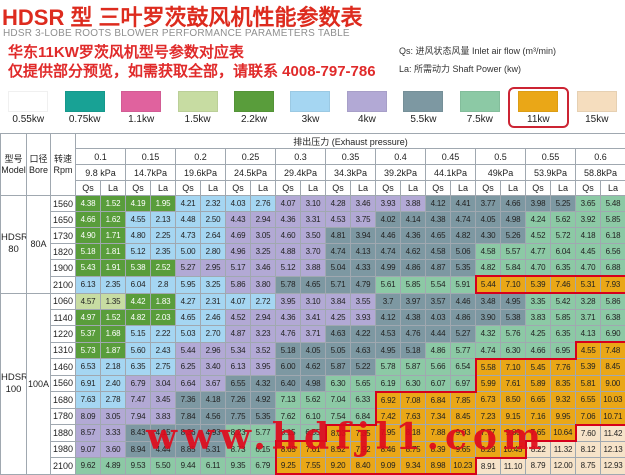 This screenshot has height=475, width=625. I want to click on rpm-cell: 1730, so click(63, 236).